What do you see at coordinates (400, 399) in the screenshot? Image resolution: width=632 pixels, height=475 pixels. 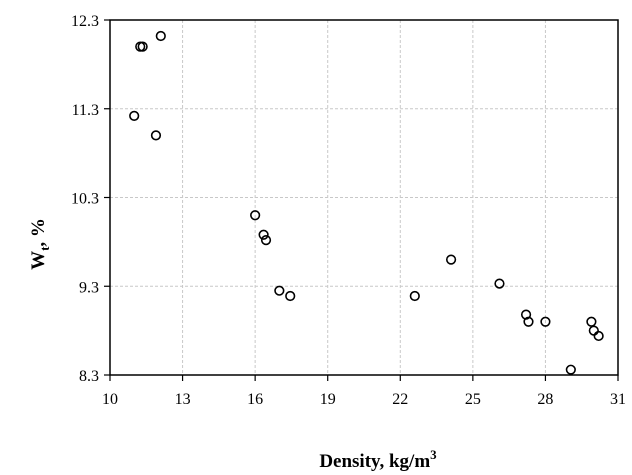 I see `x-tick-label: 22` at bounding box center [400, 399].